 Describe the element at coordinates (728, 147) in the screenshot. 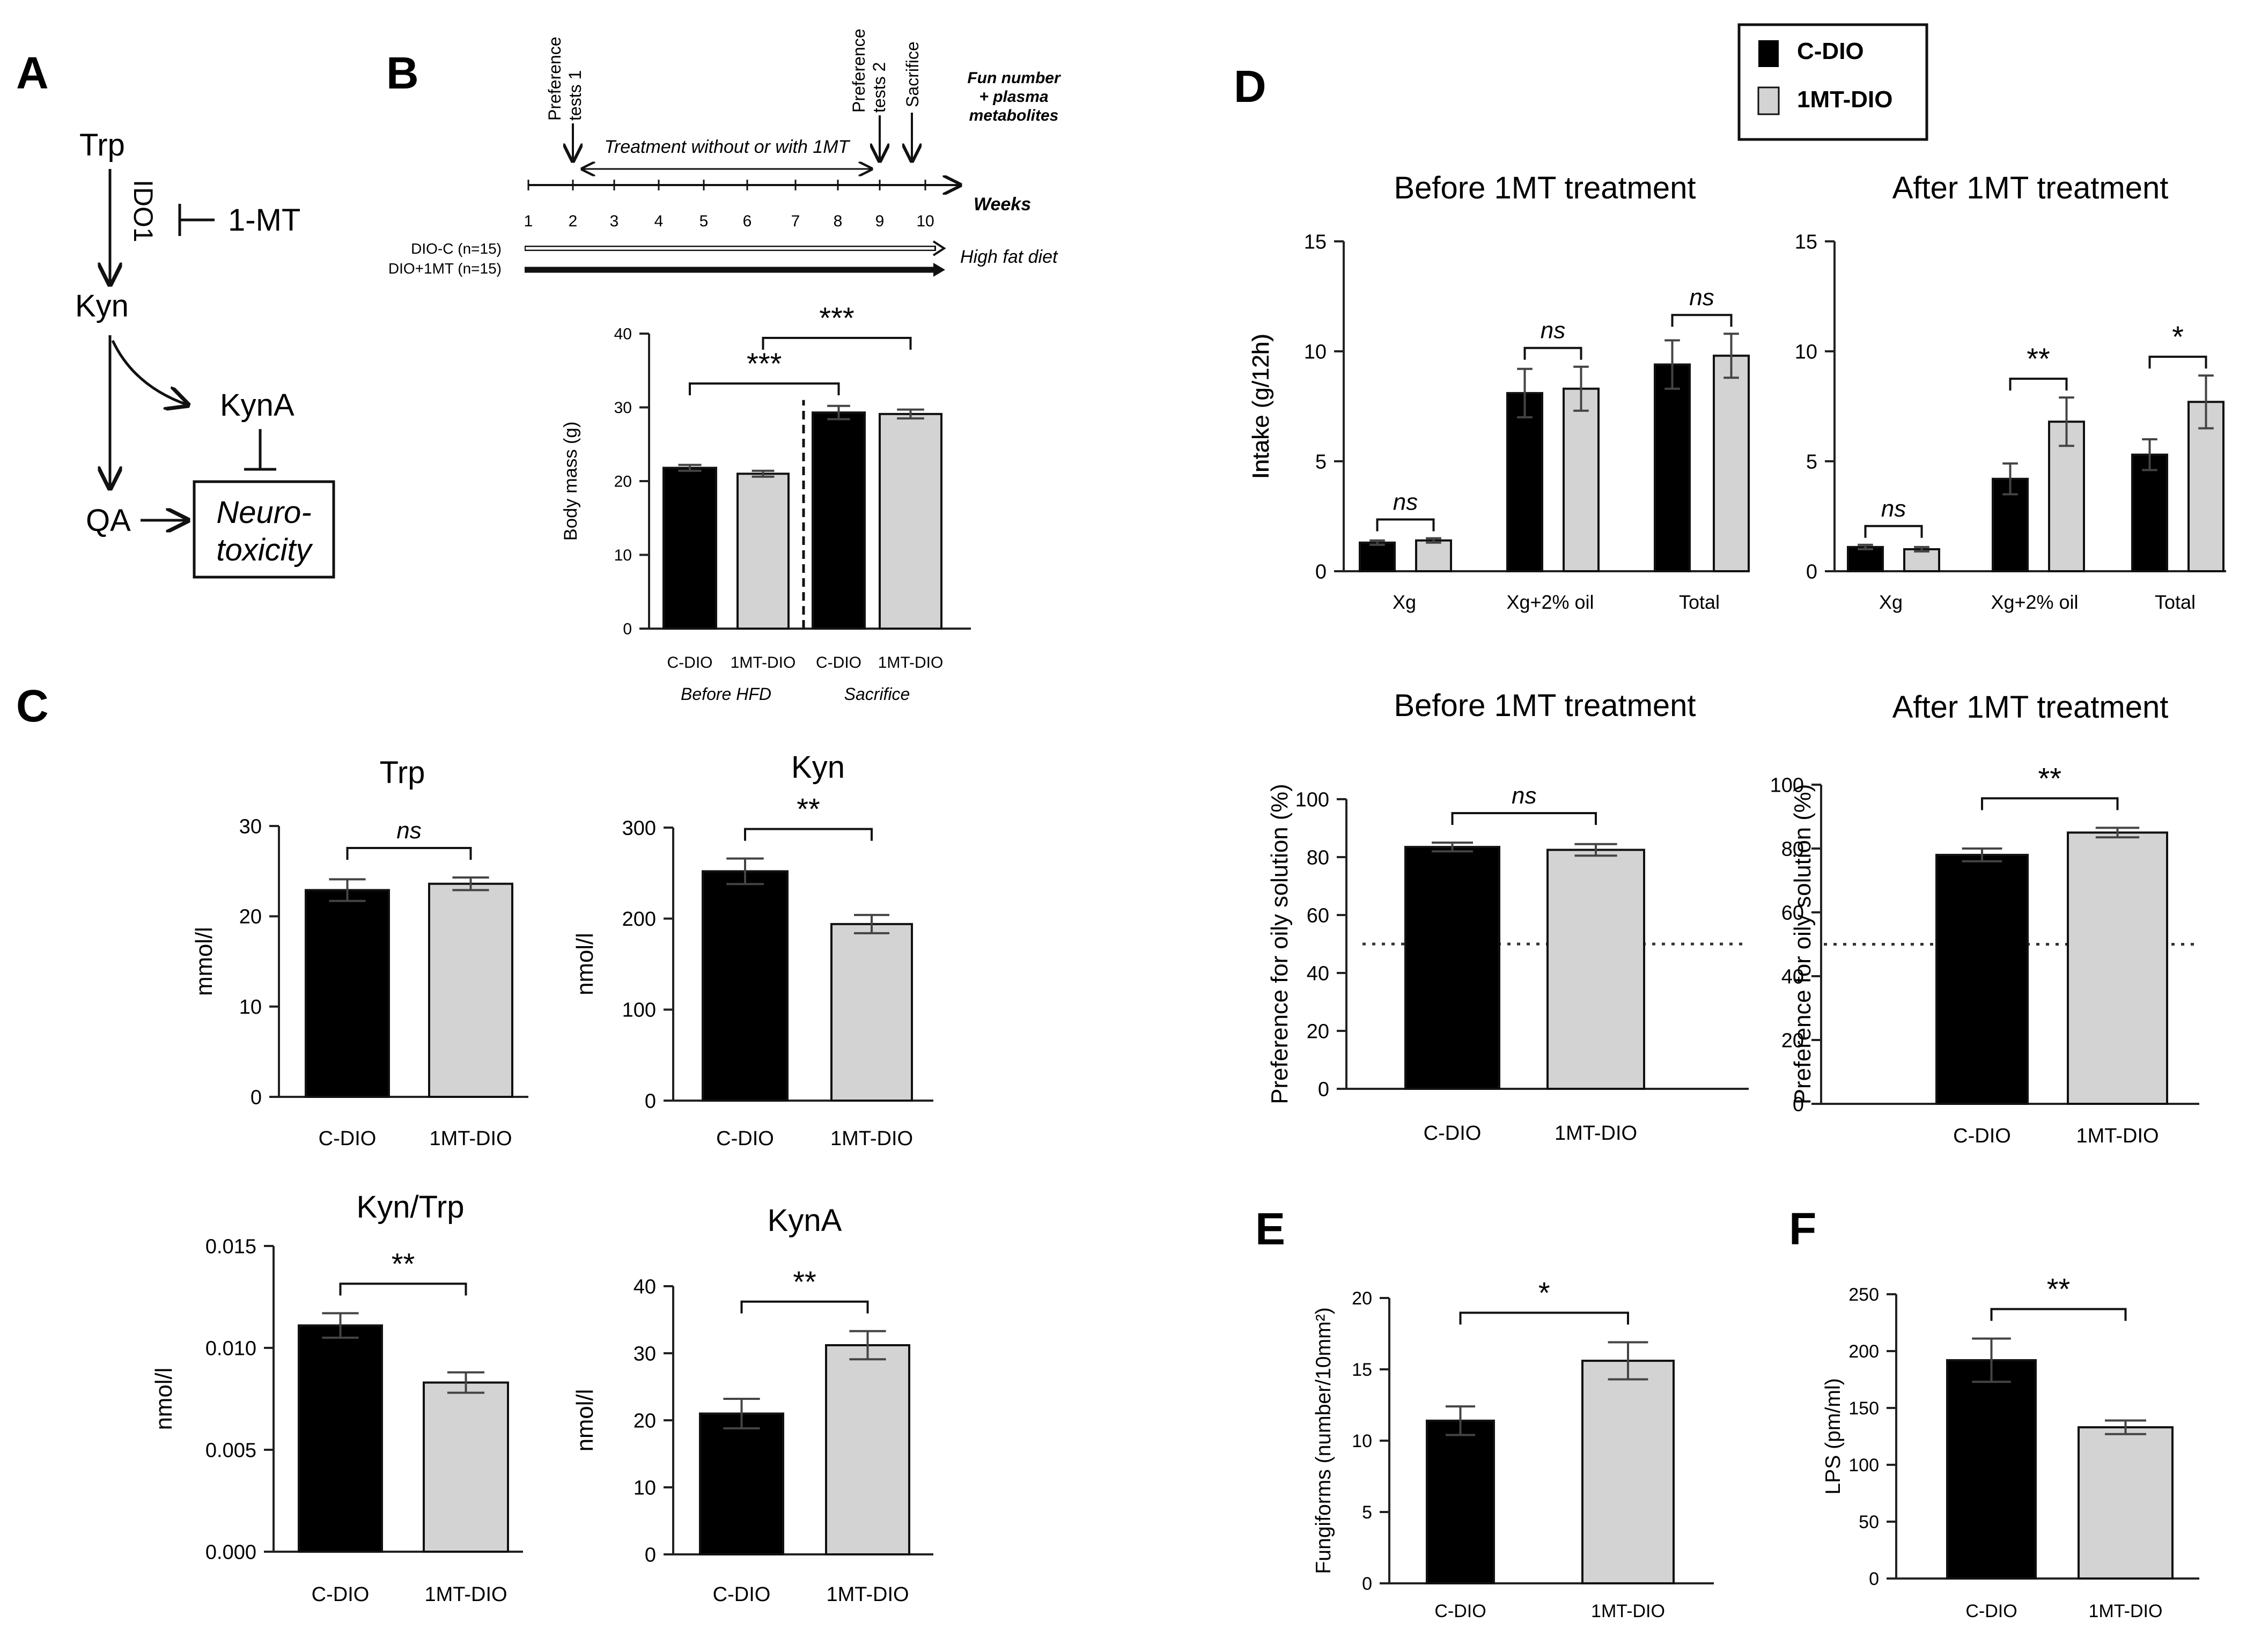

I see `treatment-label: Treatment without or with 1MT` at that location.